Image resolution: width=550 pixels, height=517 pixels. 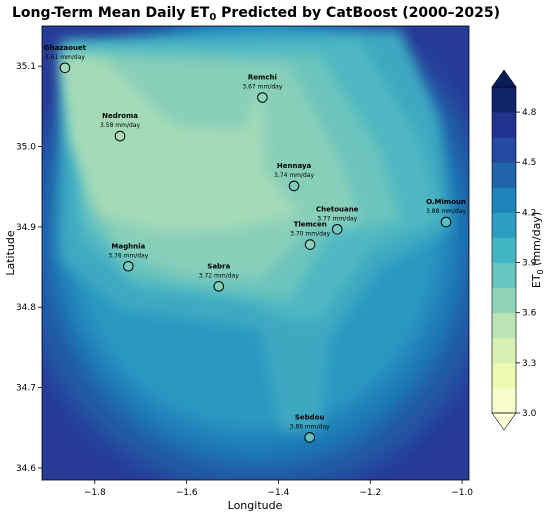 I want to click on station-name: O.Mimoun, so click(x=446, y=202).